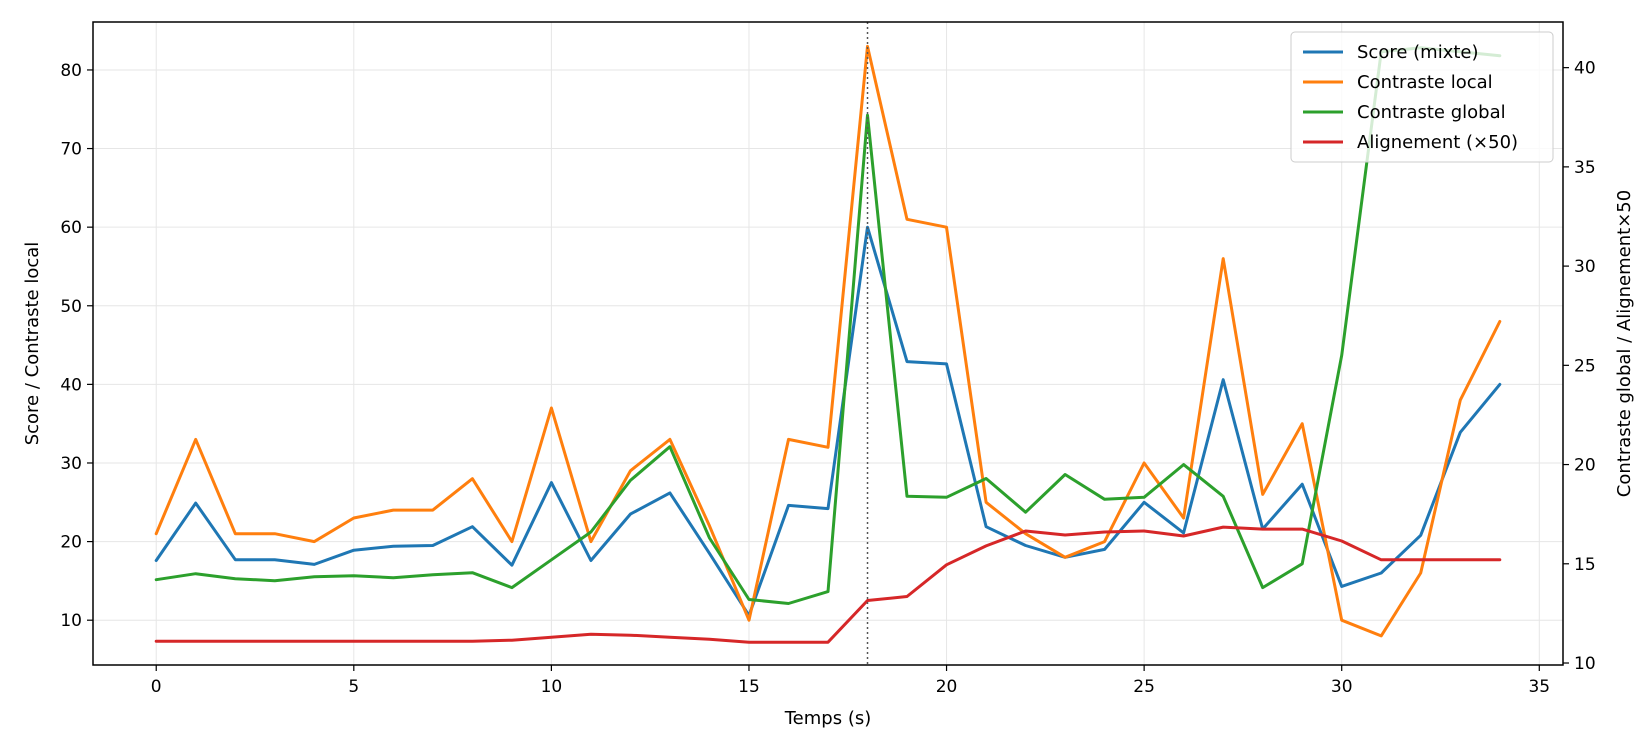 This screenshot has height=750, width=1650. I want to click on y-right-tick-label: 40, so click(1585, 69).